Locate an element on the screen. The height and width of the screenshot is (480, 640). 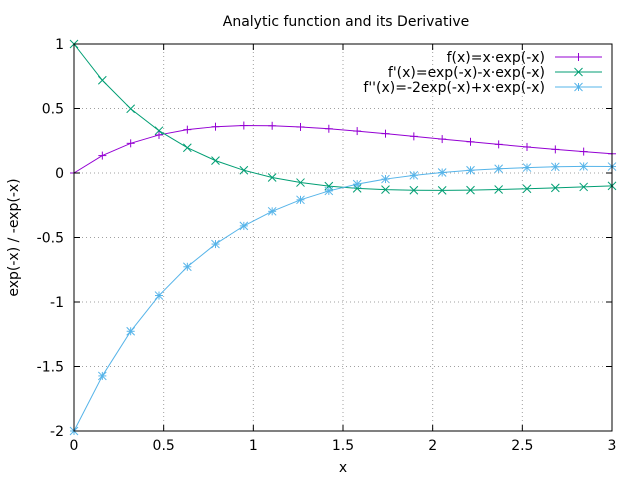
y-tick-label: 0 is located at coordinates (59, 174).